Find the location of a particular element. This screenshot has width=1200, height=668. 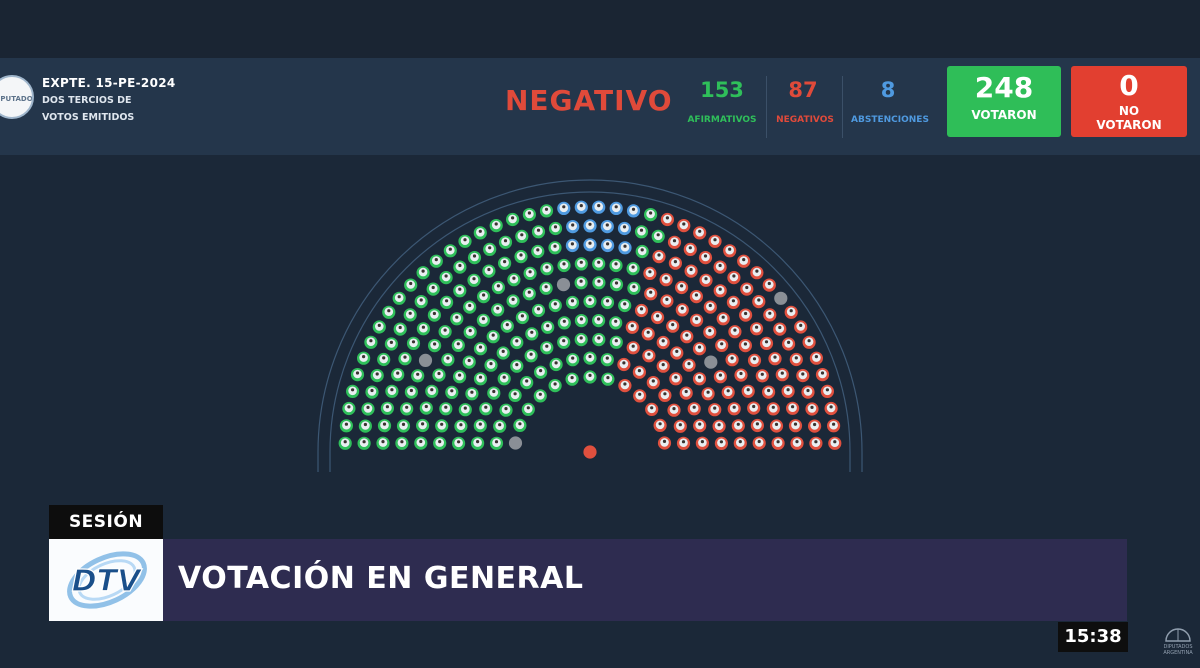

dtv-logo-text: DTV is located at coordinates (107, 581).